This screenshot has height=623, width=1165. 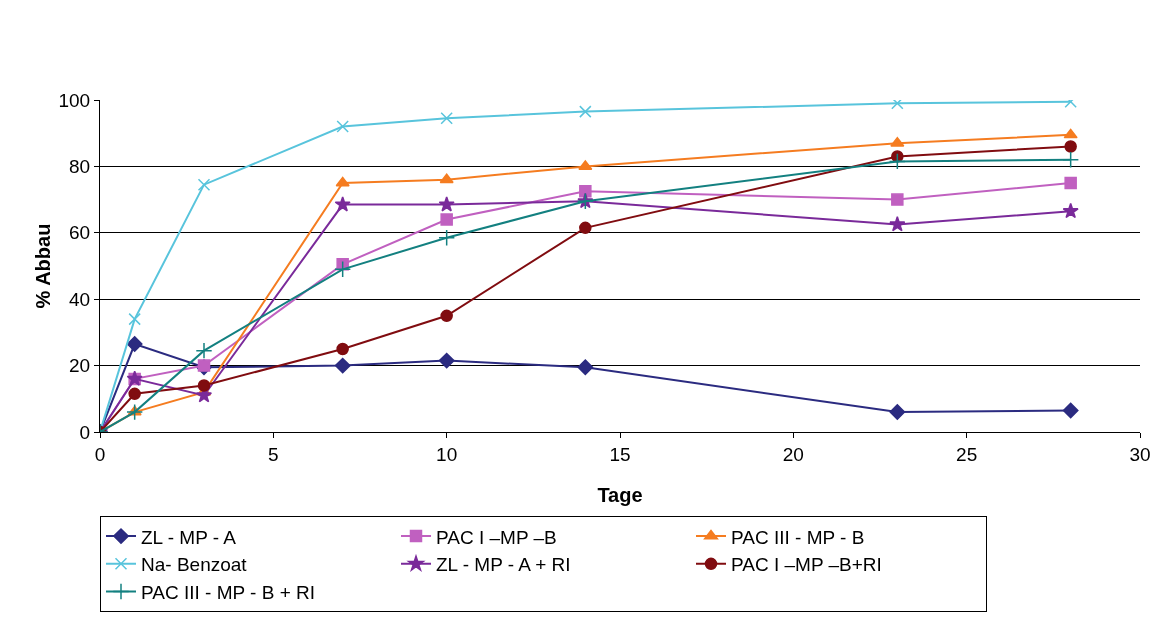 I want to click on y-tick-label: 80, so click(x=80, y=167).